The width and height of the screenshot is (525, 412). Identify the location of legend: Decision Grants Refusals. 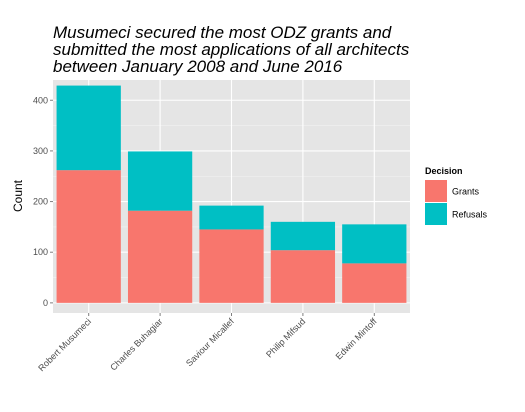
(456, 195).